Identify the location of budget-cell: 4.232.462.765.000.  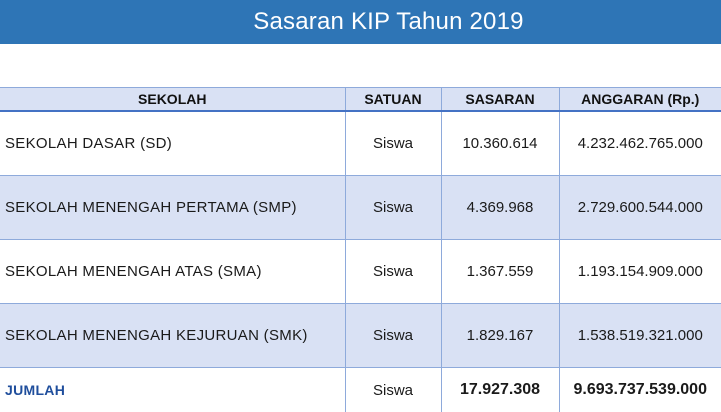
(640, 143).